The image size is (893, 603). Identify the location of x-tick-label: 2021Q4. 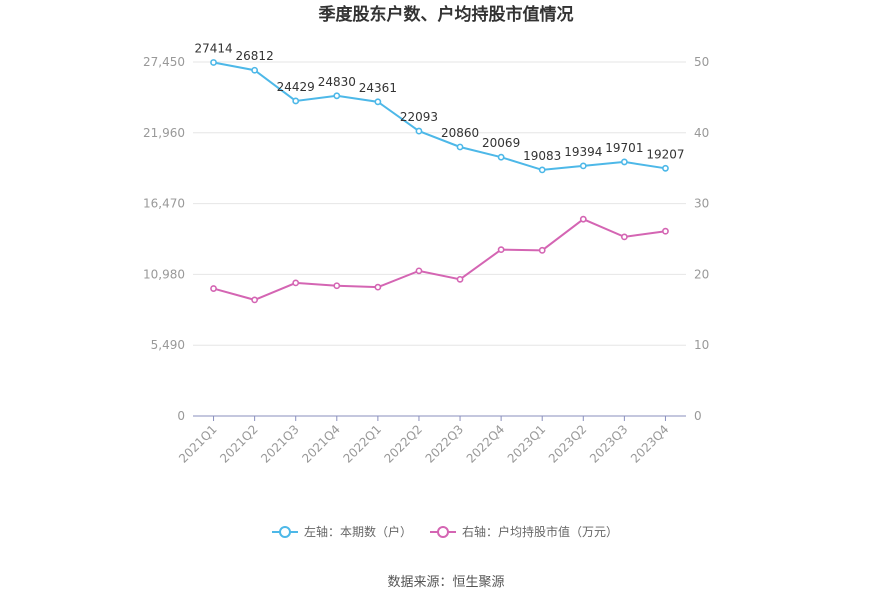
(321, 444).